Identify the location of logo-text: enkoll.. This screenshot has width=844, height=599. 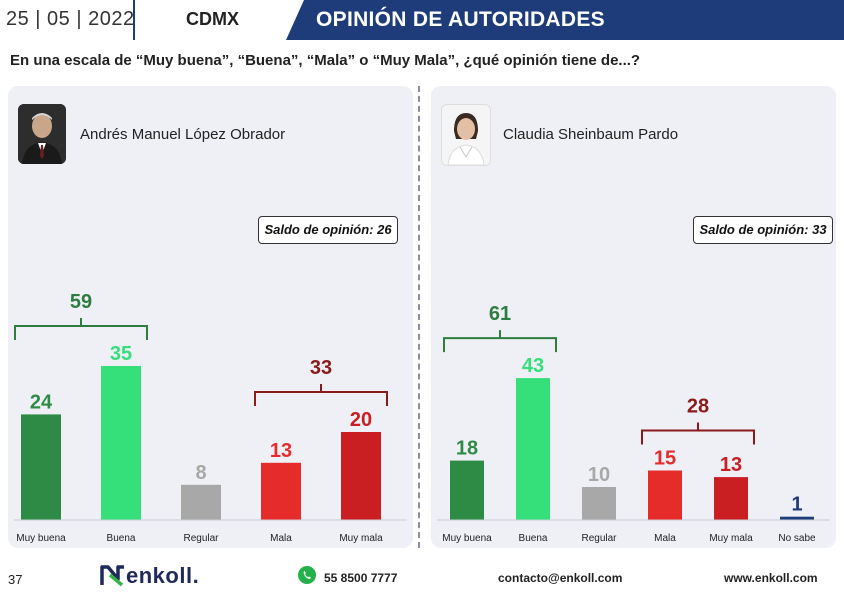
(163, 575).